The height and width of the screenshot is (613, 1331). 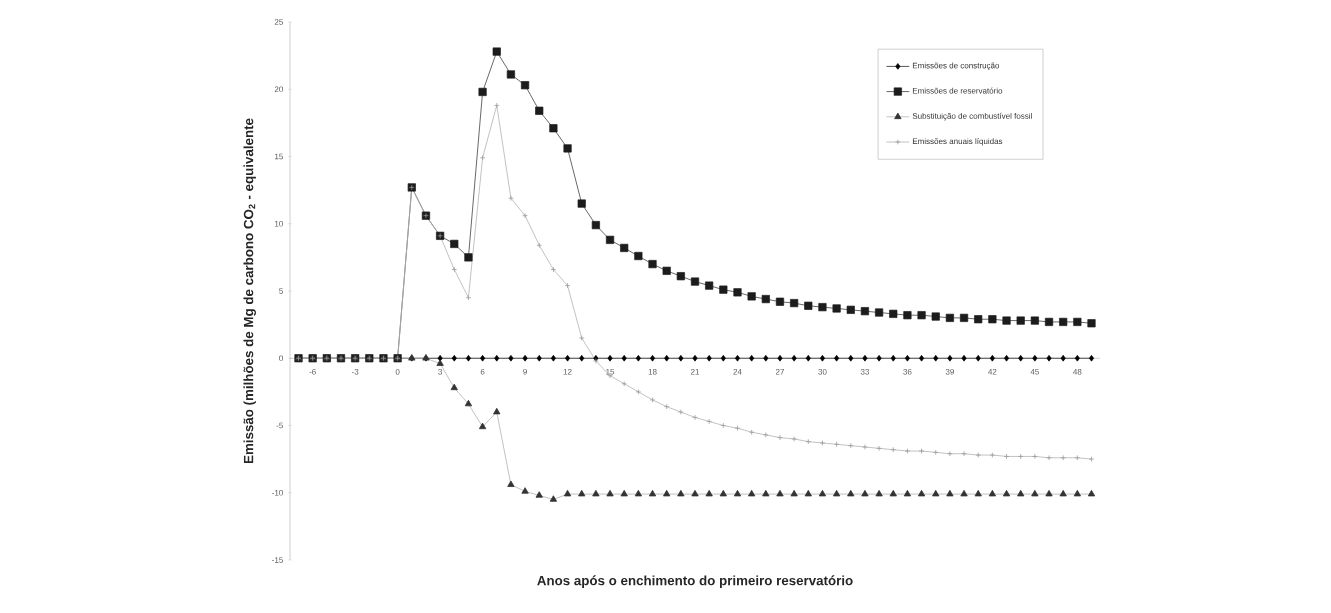 What do you see at coordinates (278, 22) in the screenshot?
I see `y-tick-label: 25` at bounding box center [278, 22].